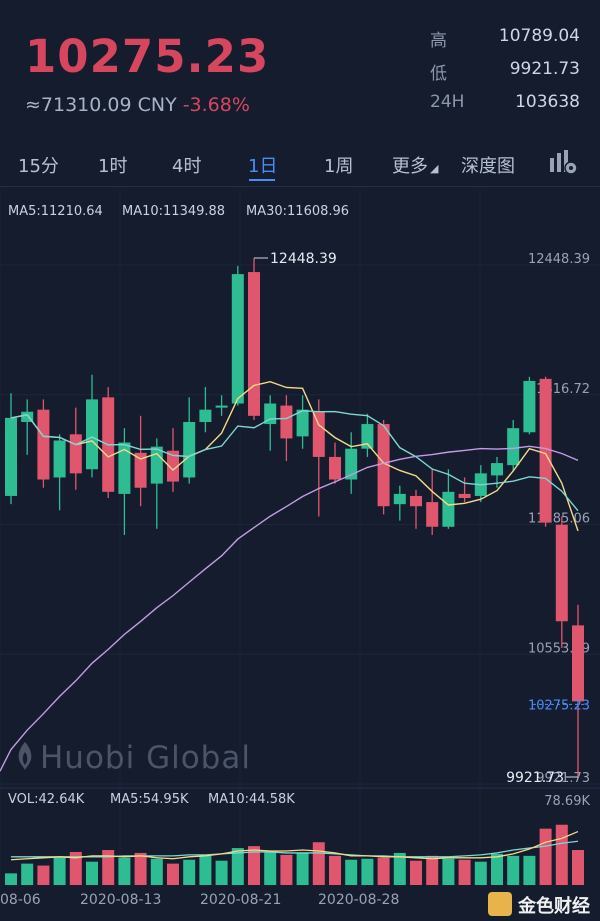 This screenshot has height=921, width=600. I want to click on y-tick-label: 11185.06, so click(559, 519).